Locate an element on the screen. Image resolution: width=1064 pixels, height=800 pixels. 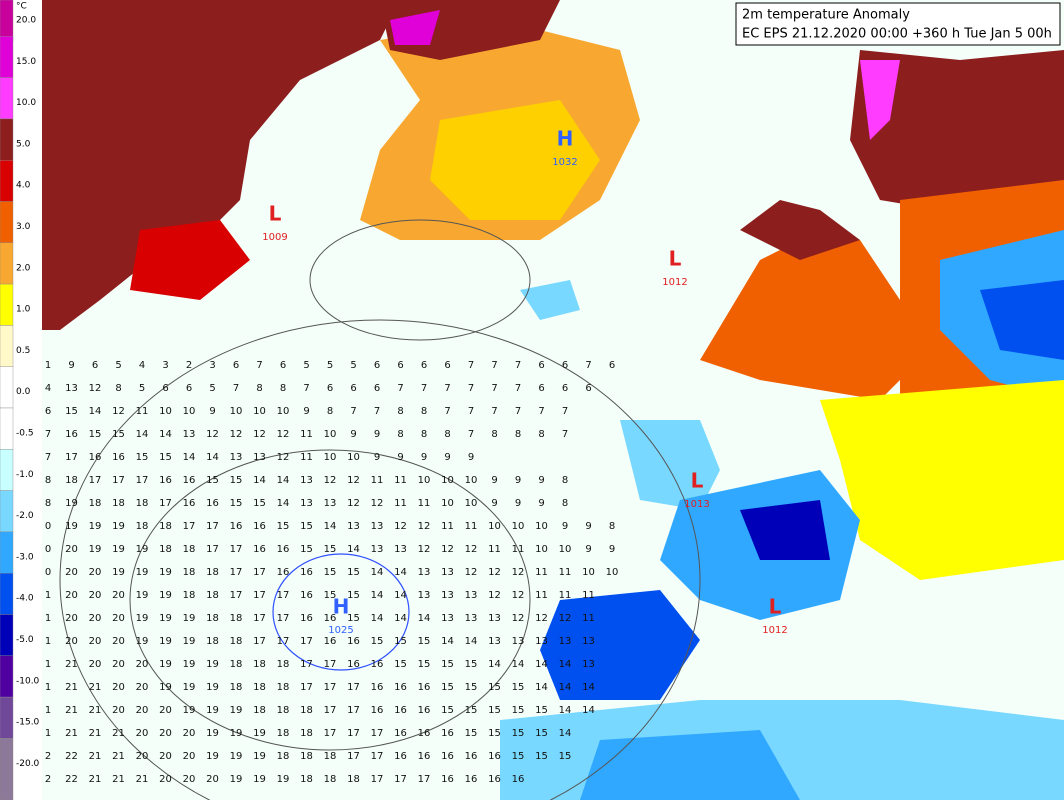
title: 2m temperature Anomaly is located at coordinates (826, 15).